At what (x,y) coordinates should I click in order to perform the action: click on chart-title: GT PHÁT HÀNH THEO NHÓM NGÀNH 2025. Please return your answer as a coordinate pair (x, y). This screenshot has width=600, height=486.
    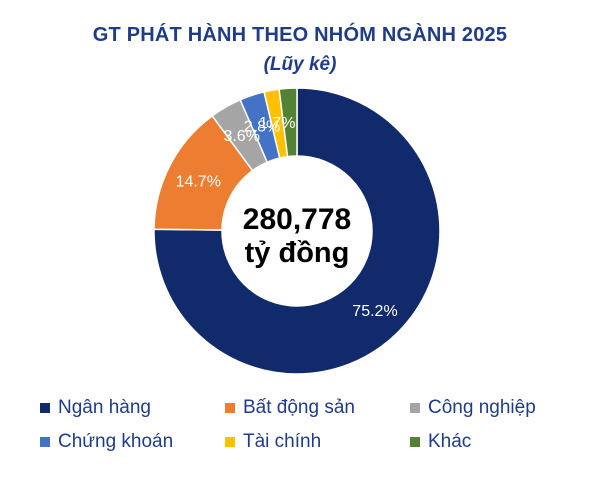
    Looking at the image, I should click on (300, 35).